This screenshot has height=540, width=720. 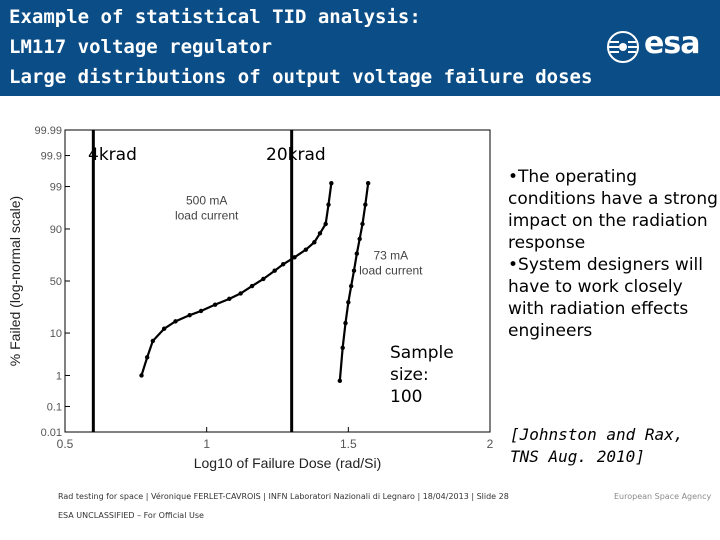 What do you see at coordinates (597, 434) in the screenshot?
I see `reference-line-1: [Johnston and Rax,` at bounding box center [597, 434].